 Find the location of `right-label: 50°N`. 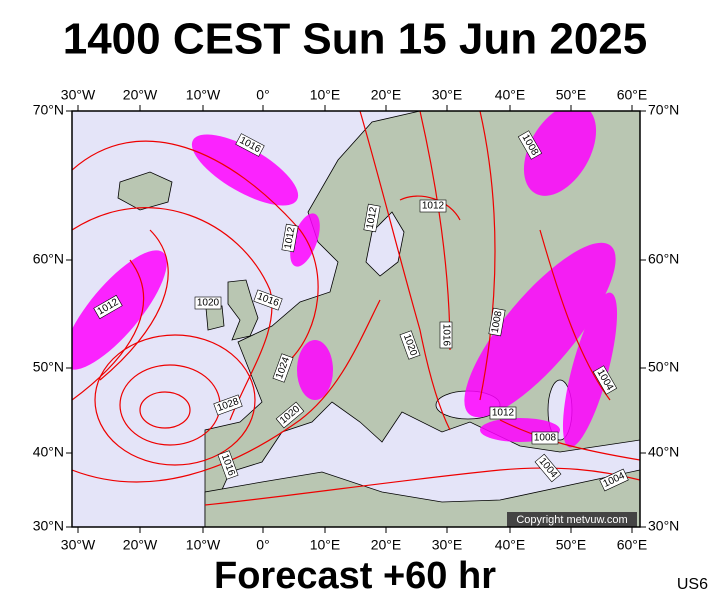

right-label: 50°N is located at coordinates (663, 367).